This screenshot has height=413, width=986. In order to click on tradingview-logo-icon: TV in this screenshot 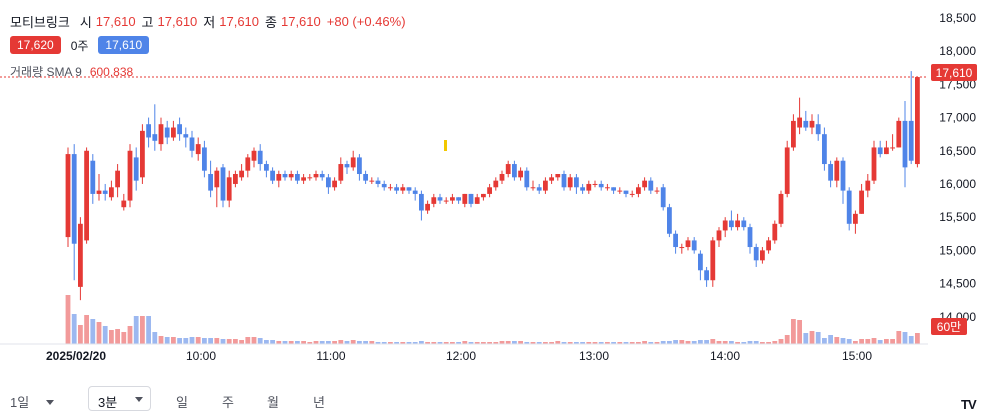, I will do `click(969, 404)`.